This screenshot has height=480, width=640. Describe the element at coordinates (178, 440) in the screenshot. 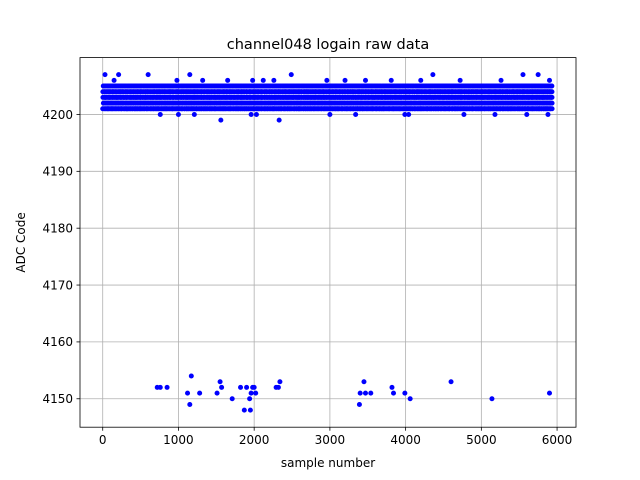

I see `x-tick-label: 1000` at that location.